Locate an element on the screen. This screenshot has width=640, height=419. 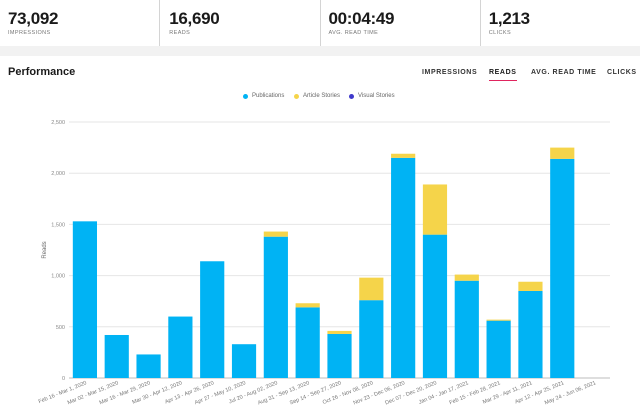
y-tick-label: 0 is located at coordinates (63, 379).